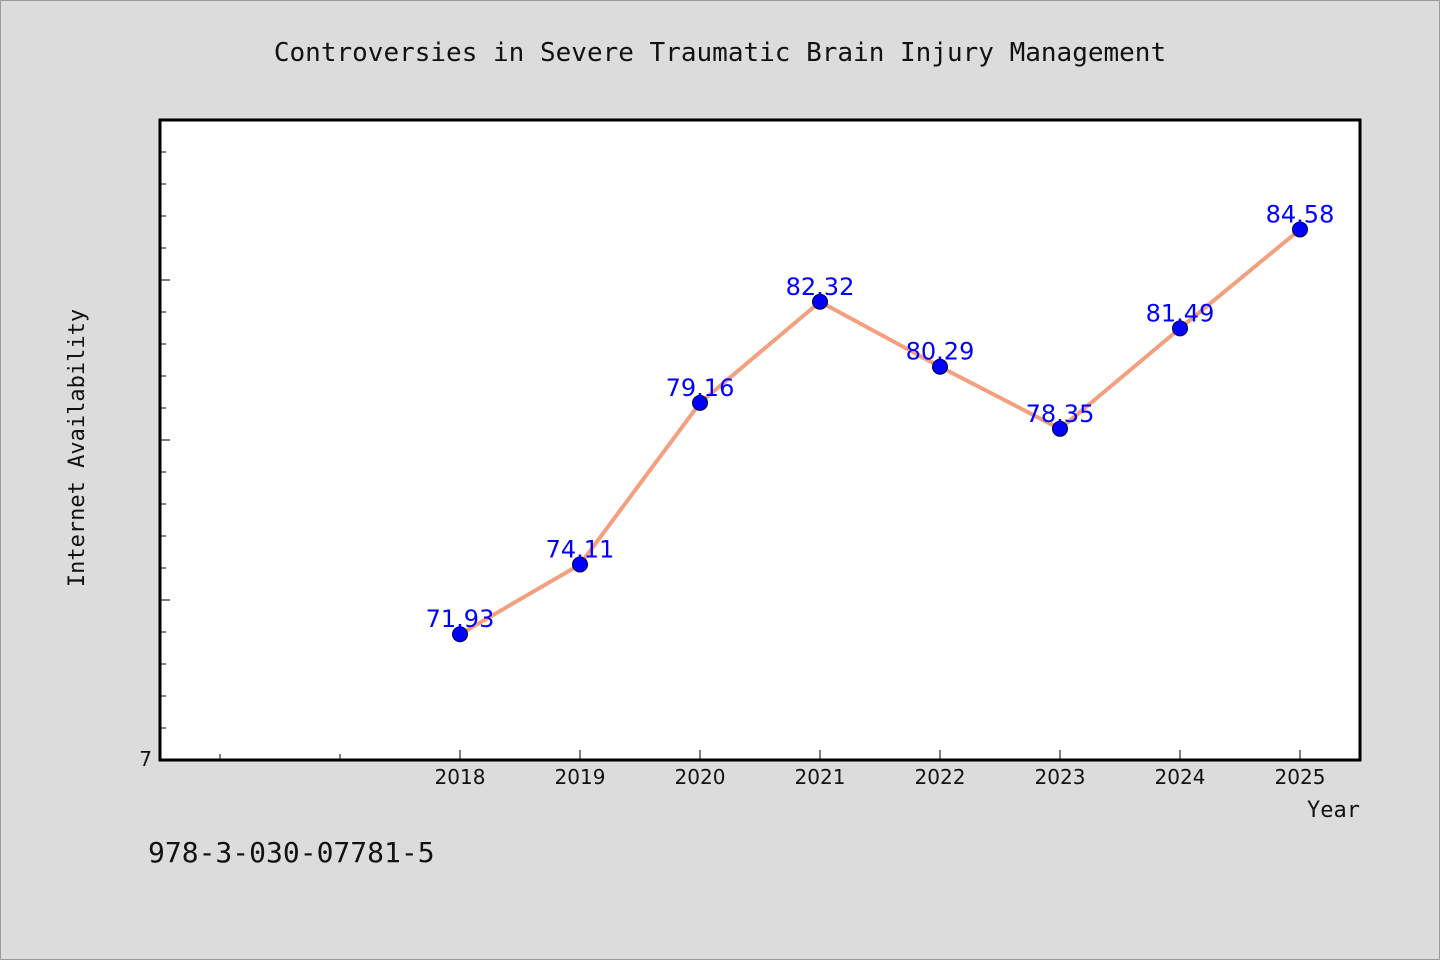  I want to click on data-label: 79.16, so click(700, 388).